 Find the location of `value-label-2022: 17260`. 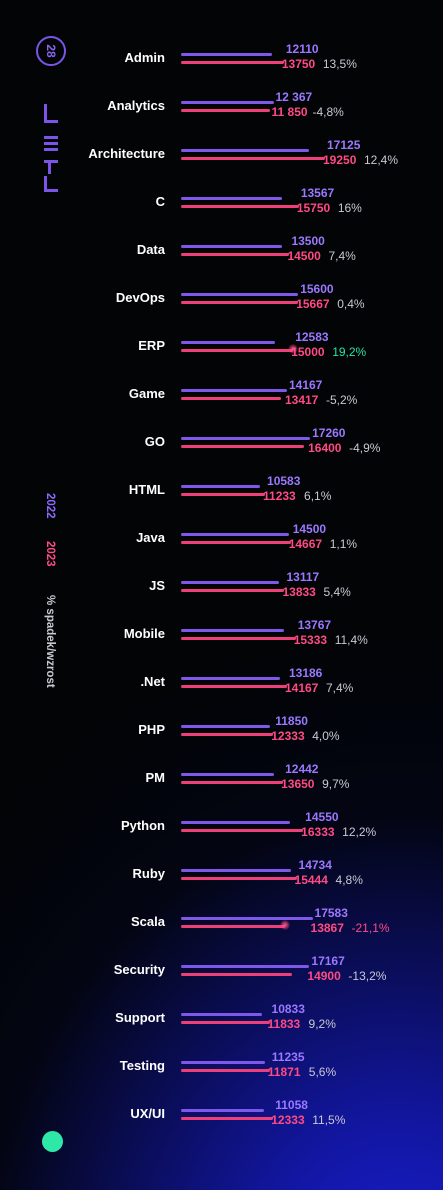

value-label-2022: 17260 is located at coordinates (329, 433).